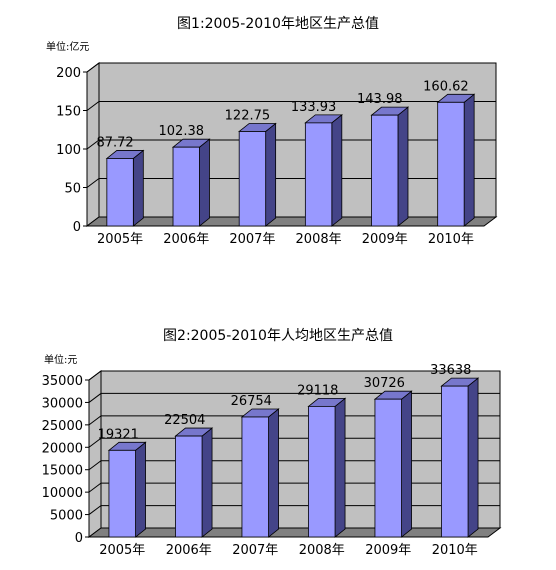 Image resolution: width=556 pixels, height=570 pixels. Describe the element at coordinates (446, 86) in the screenshot. I see `data-label: 160.62` at that location.